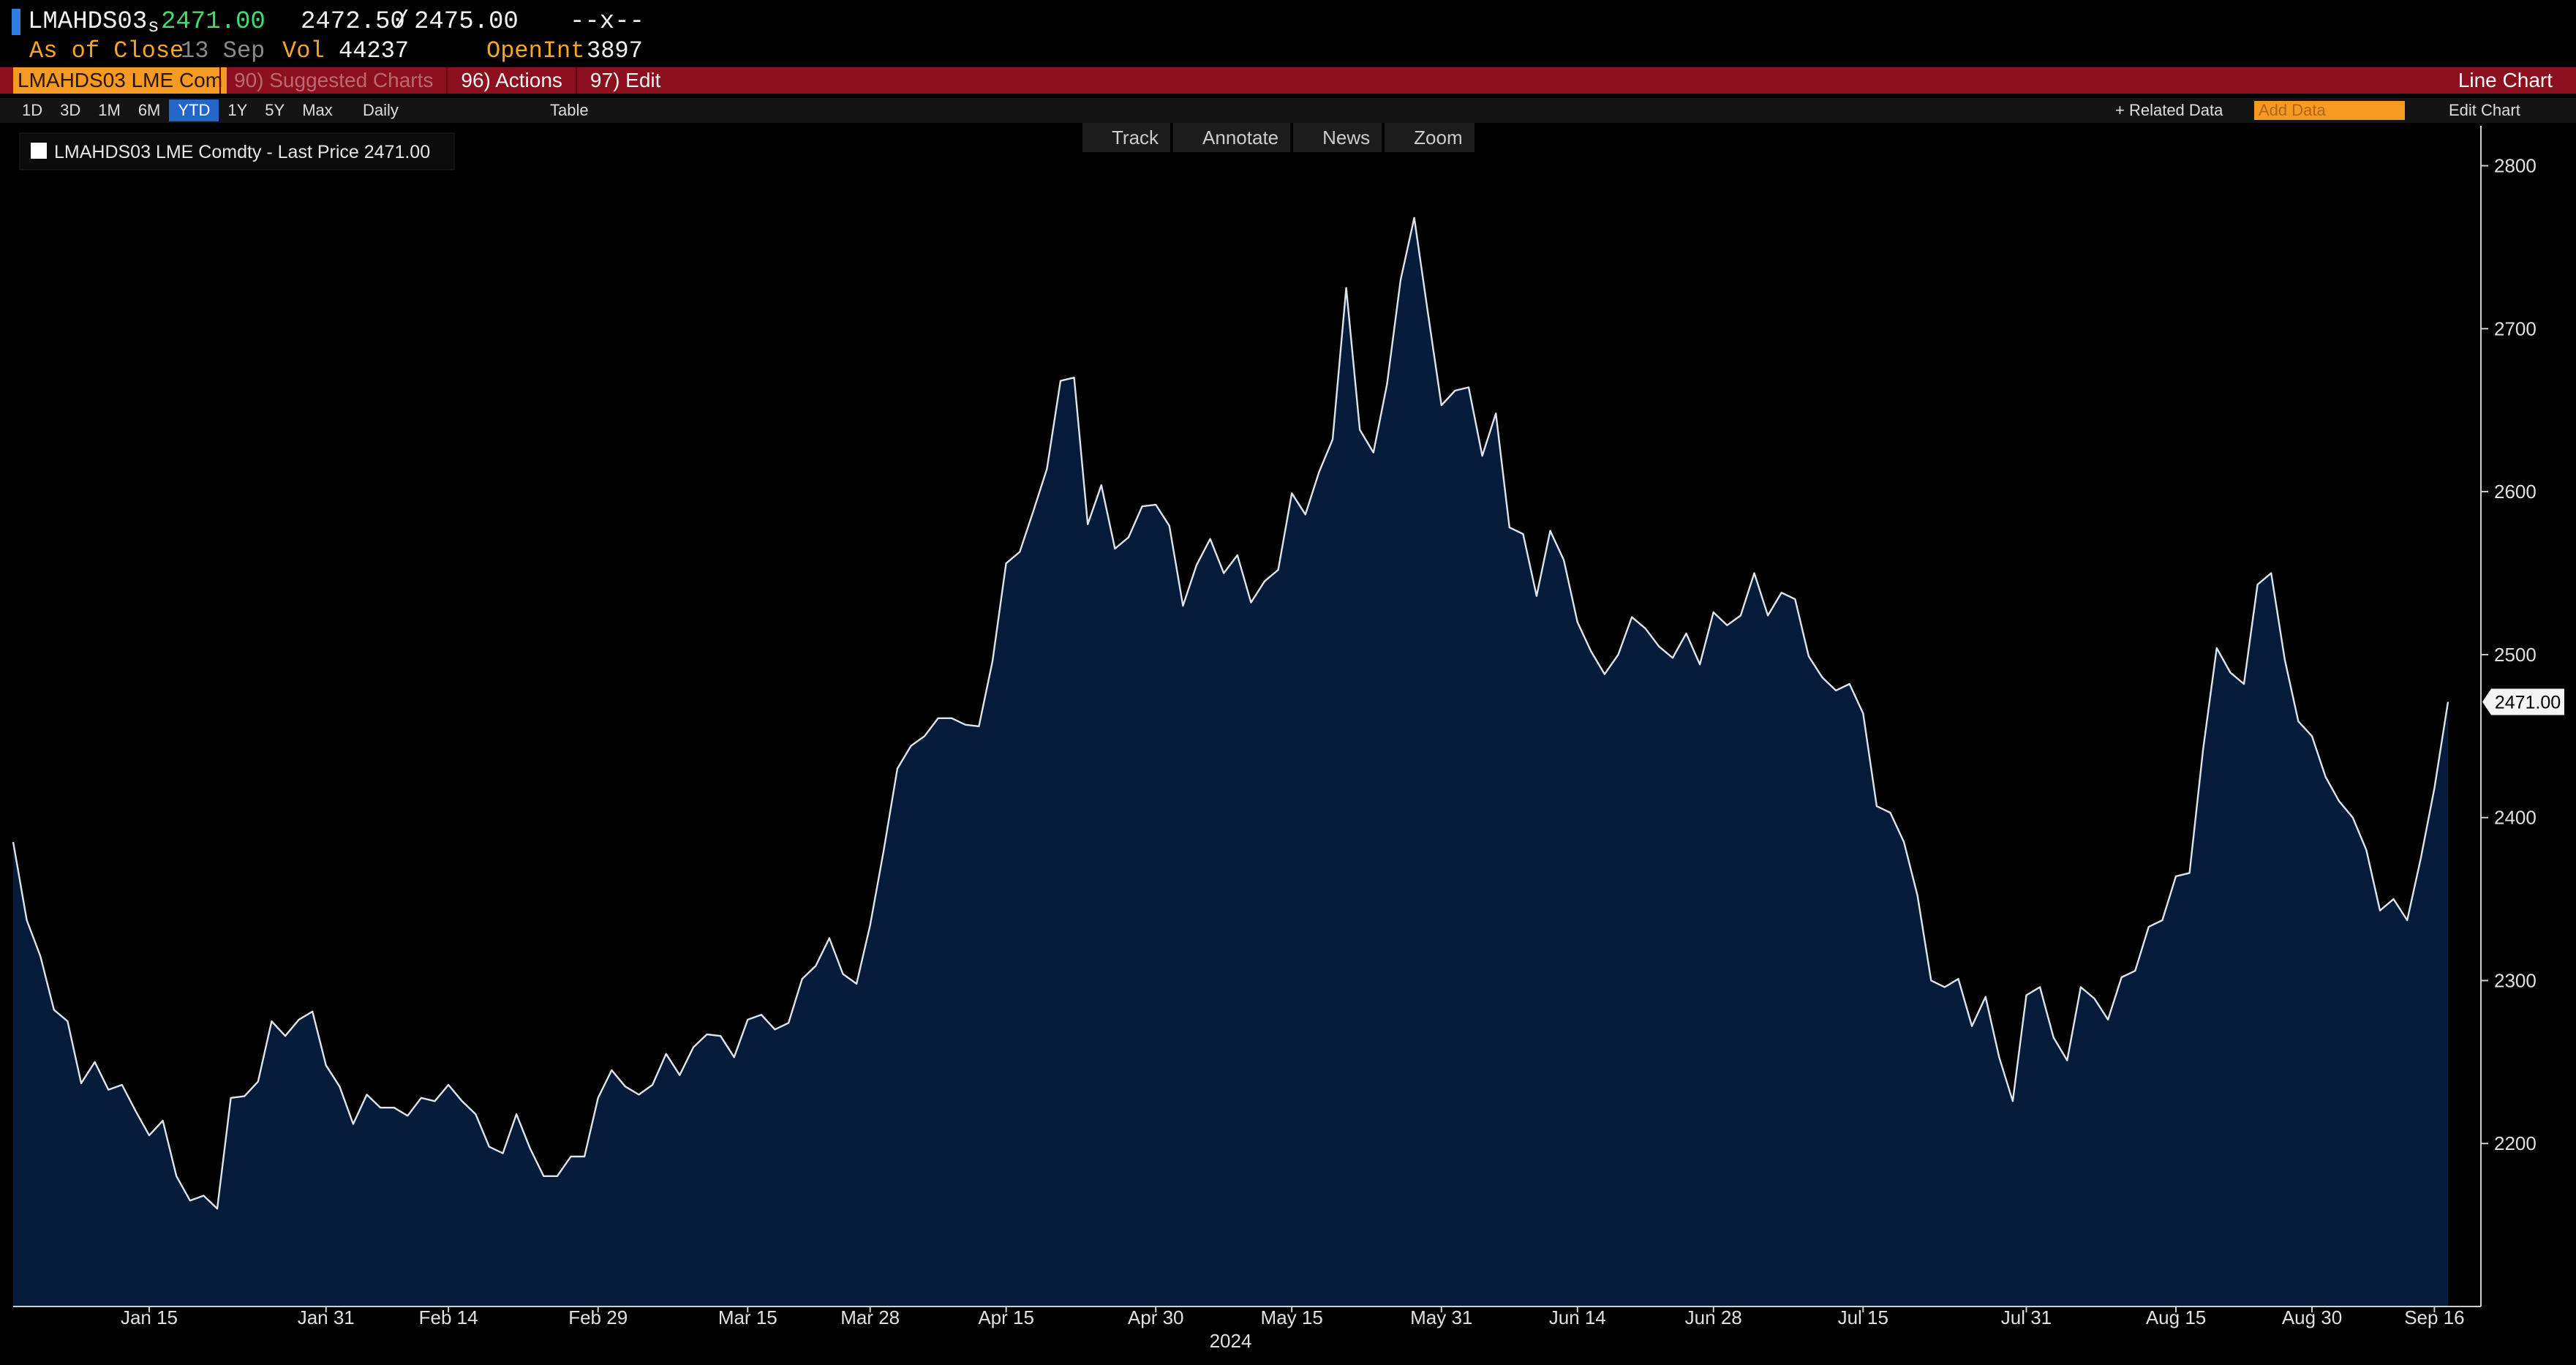  I want to click on range-button: 3D, so click(70, 110).